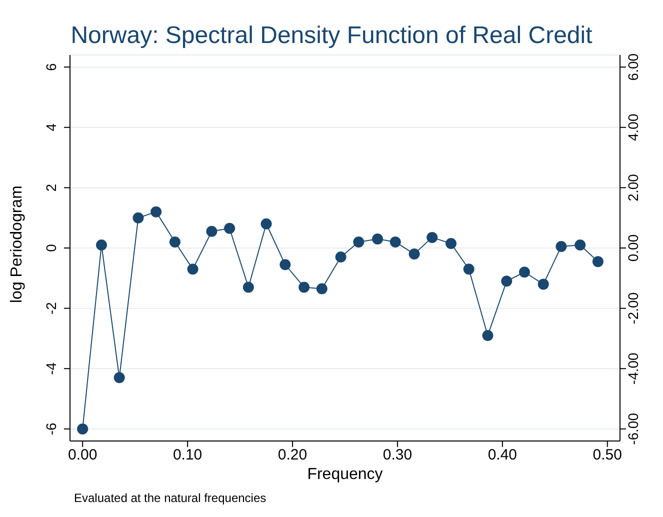 Image resolution: width=663 pixels, height=517 pixels. I want to click on x-tick-label: 0.30, so click(397, 455).